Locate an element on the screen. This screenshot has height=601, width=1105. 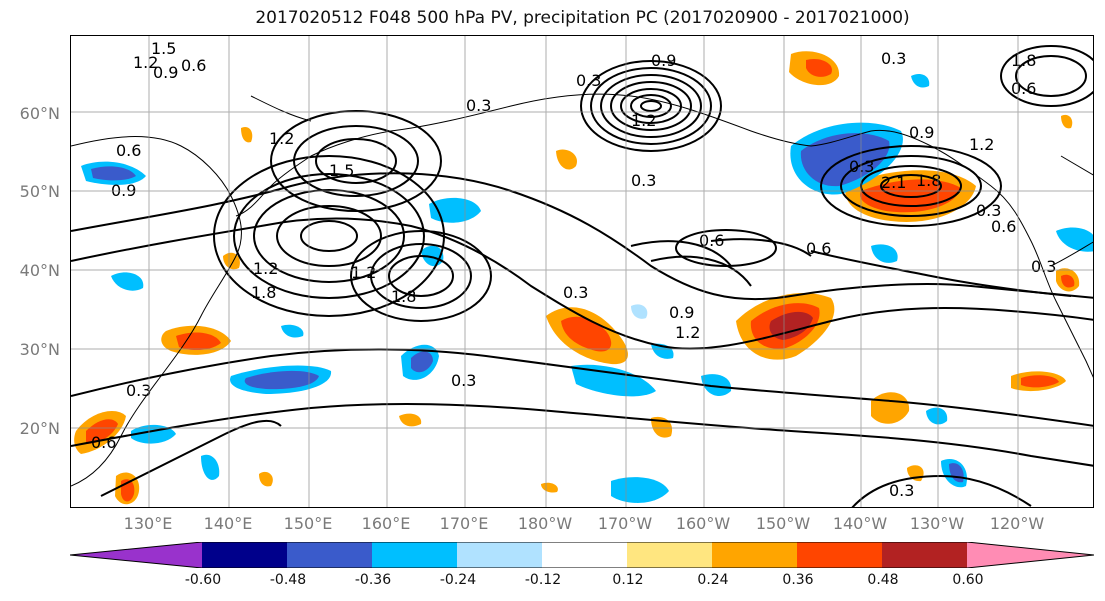
lon-label-160w: 160°W is located at coordinates (703, 523).